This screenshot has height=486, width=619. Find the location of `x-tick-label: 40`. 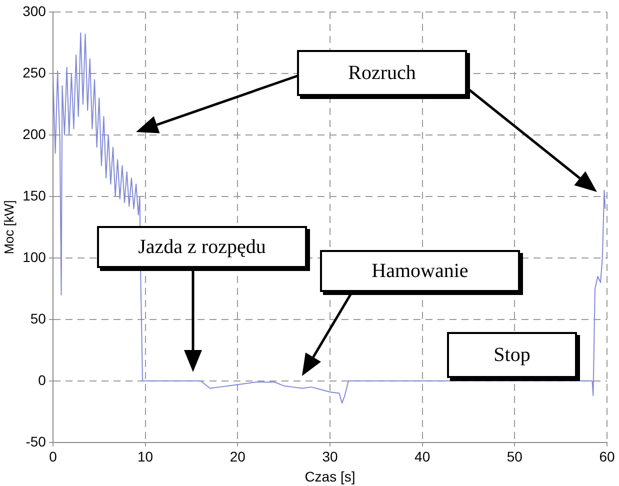

x-tick-label: 40 is located at coordinates (422, 456).